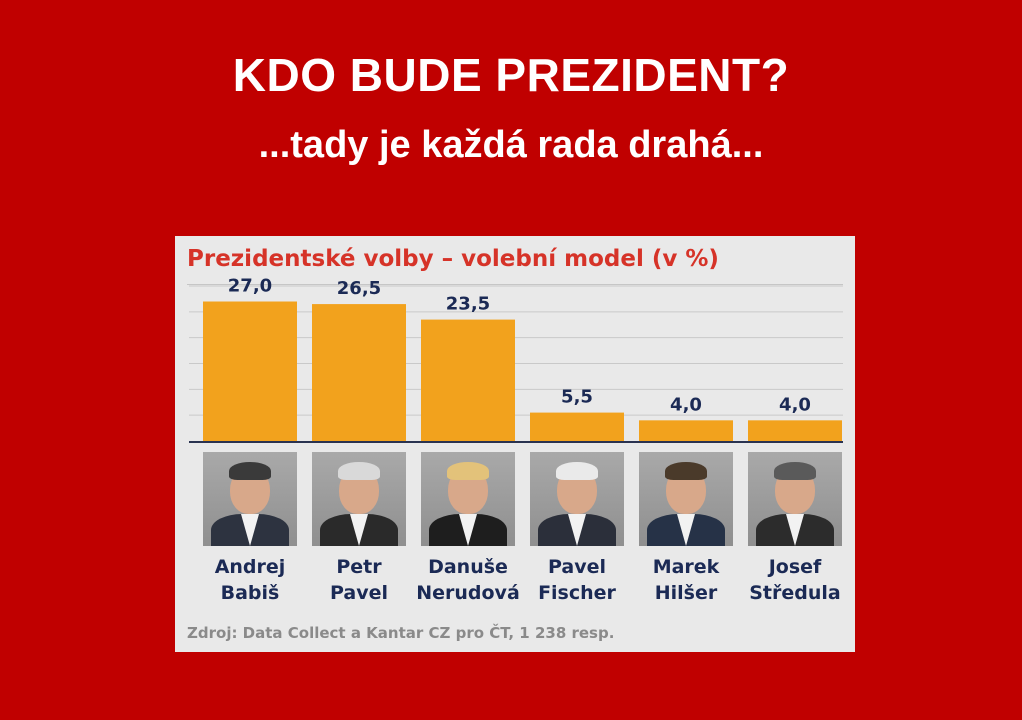  Describe the element at coordinates (250, 593) in the screenshot. I see `candidate-last-name: Babiš` at that location.